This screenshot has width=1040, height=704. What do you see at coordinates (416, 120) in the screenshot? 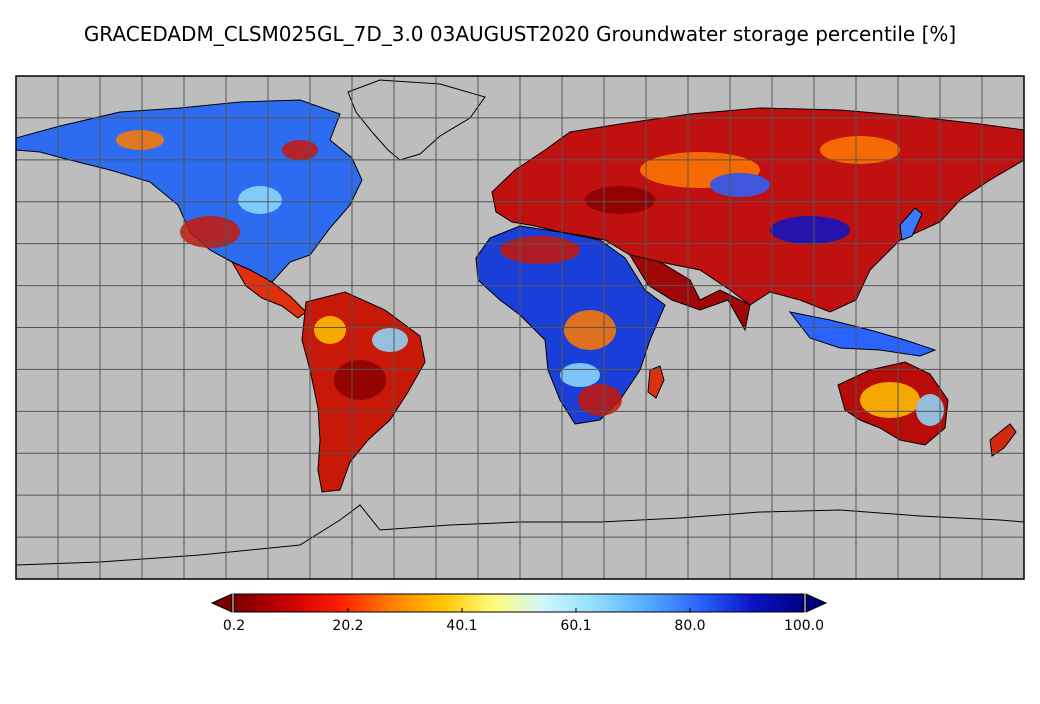
I see `greenland` at bounding box center [416, 120].